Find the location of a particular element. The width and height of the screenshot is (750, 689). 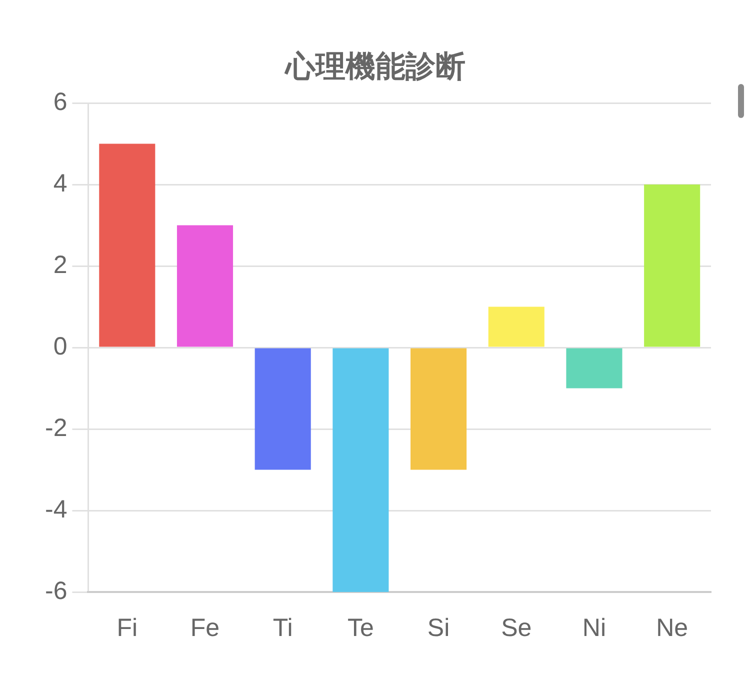

x-tick-label: Fi is located at coordinates (127, 628).